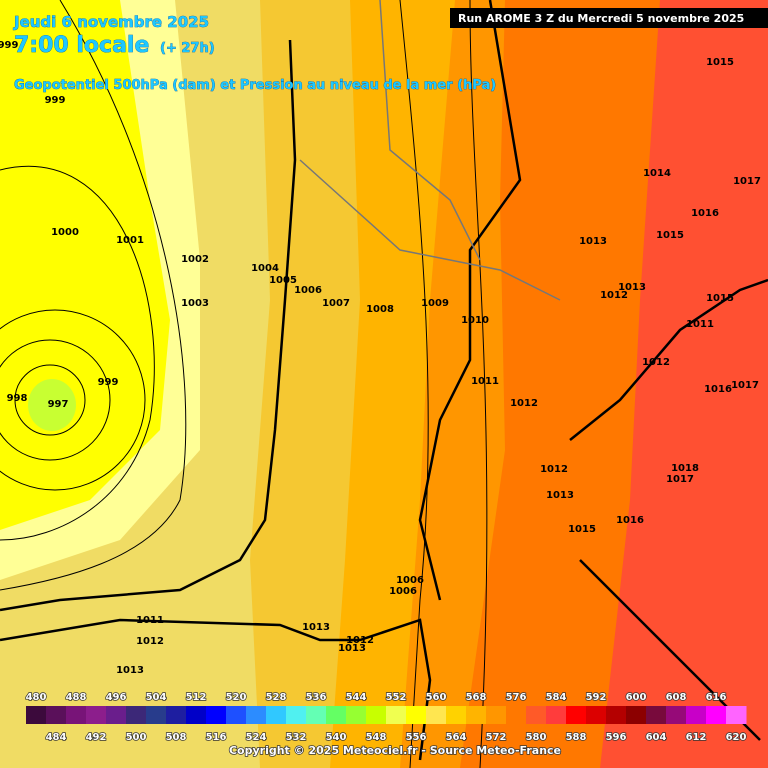  Describe the element at coordinates (176, 737) in the screenshot. I see `colorbar-label: 508` at that location.